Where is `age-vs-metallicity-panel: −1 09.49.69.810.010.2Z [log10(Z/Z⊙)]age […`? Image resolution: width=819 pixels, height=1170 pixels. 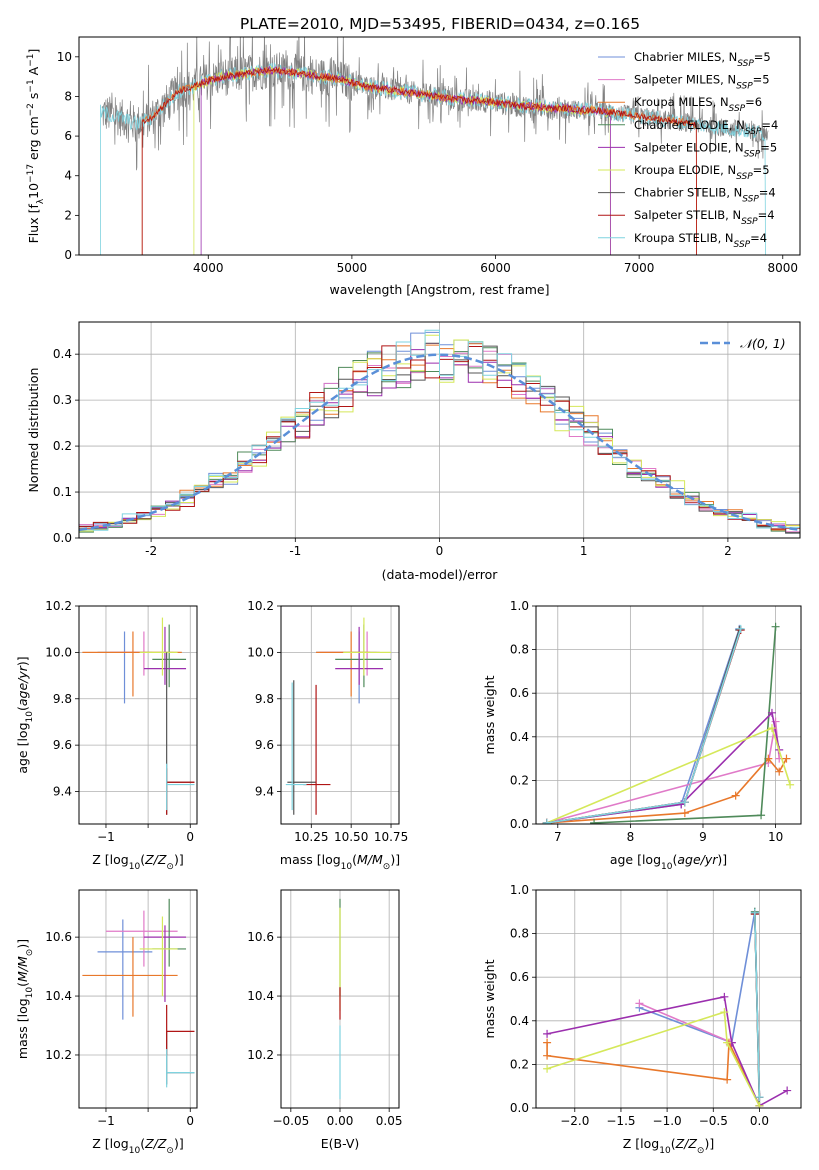 age-vs-metallicity-panel: −1 09.49.69.810.010.2Z [log10(Z/Z⊙)]age [… is located at coordinates (106, 735).